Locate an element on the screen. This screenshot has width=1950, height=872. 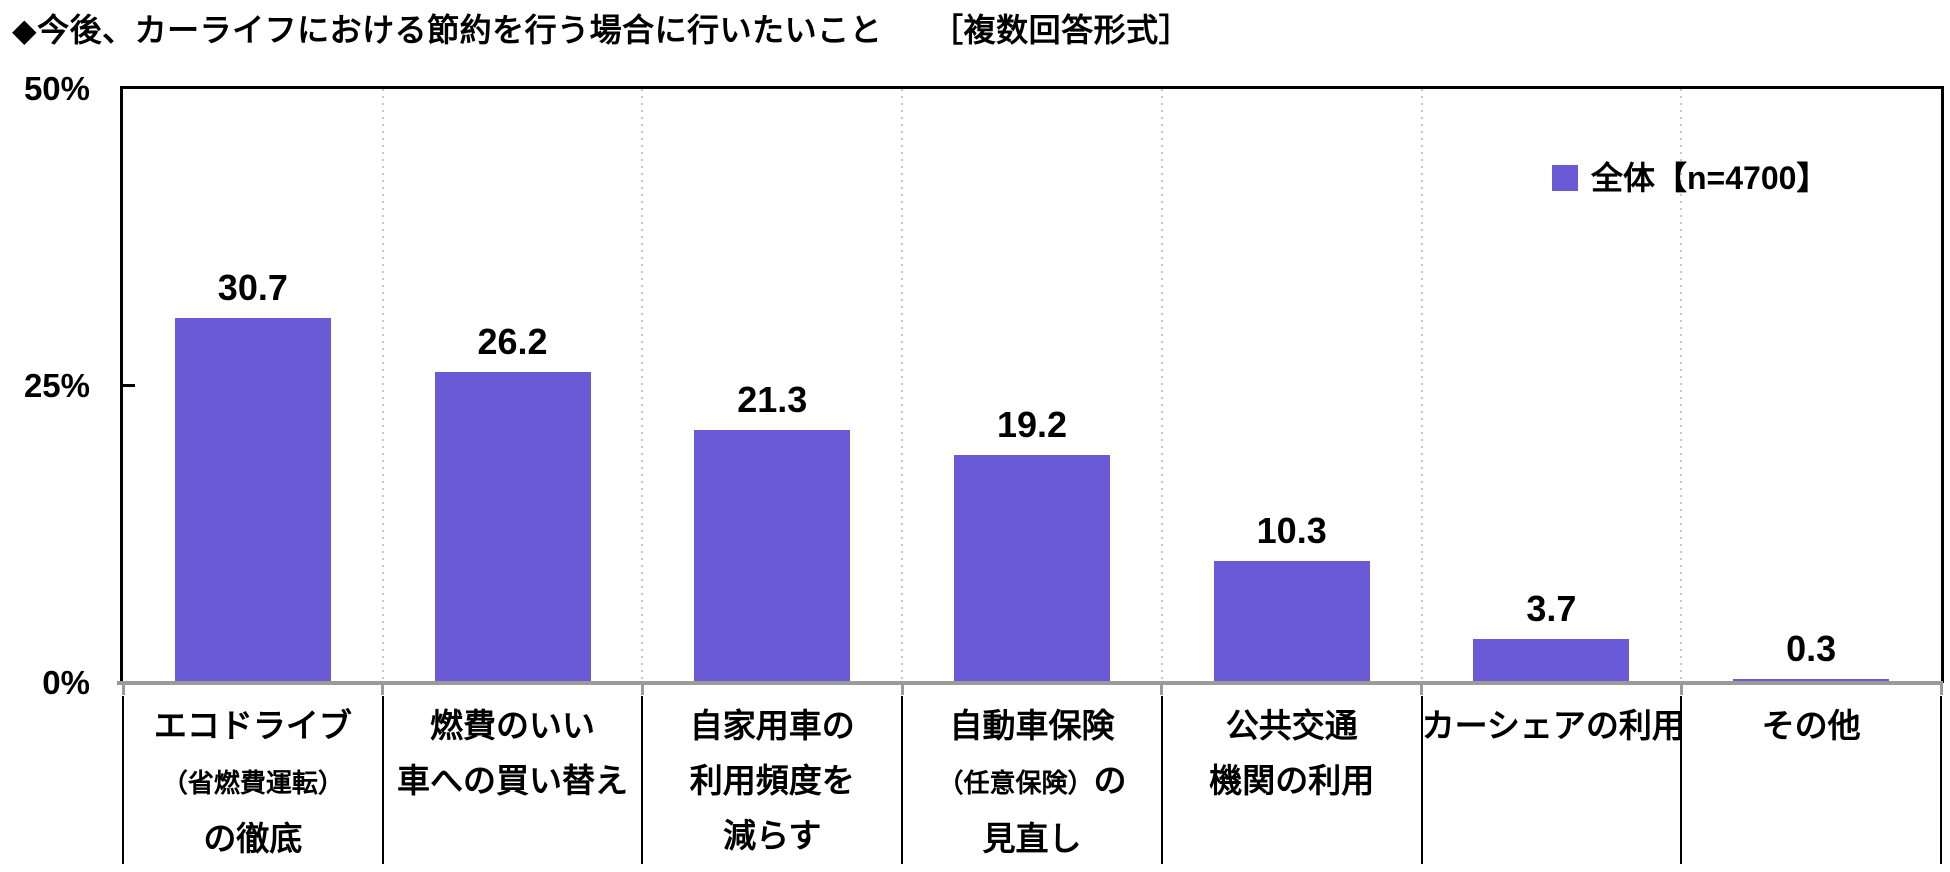
y-tick-label: 50% is located at coordinates (56, 88).